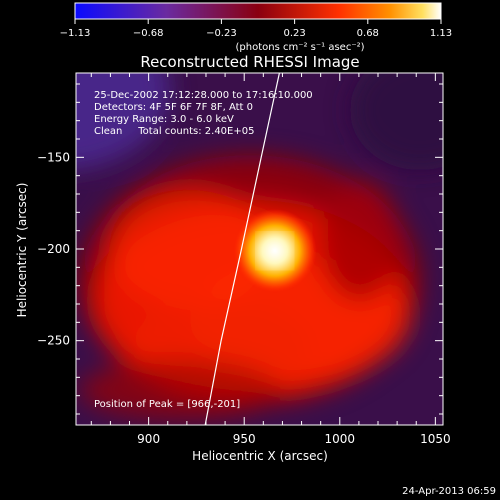 This screenshot has width=500, height=500. I want to click on solar-limb-line, so click(242, 249).